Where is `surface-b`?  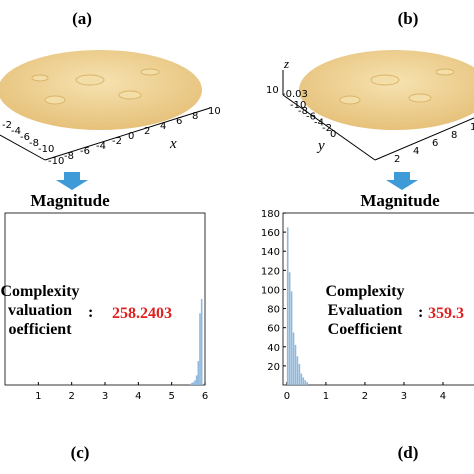 surface-b is located at coordinates (378, 105).